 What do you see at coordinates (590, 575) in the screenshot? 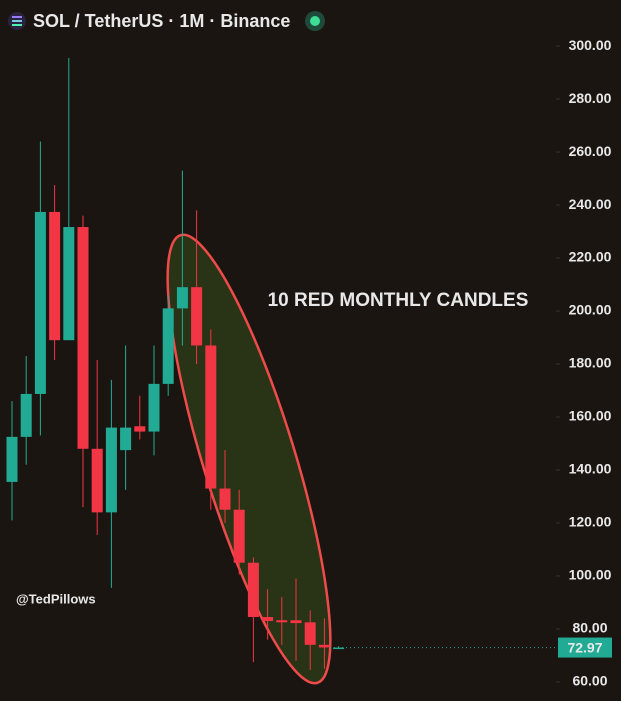
I see `y-tick-label: 100.00` at bounding box center [590, 575].